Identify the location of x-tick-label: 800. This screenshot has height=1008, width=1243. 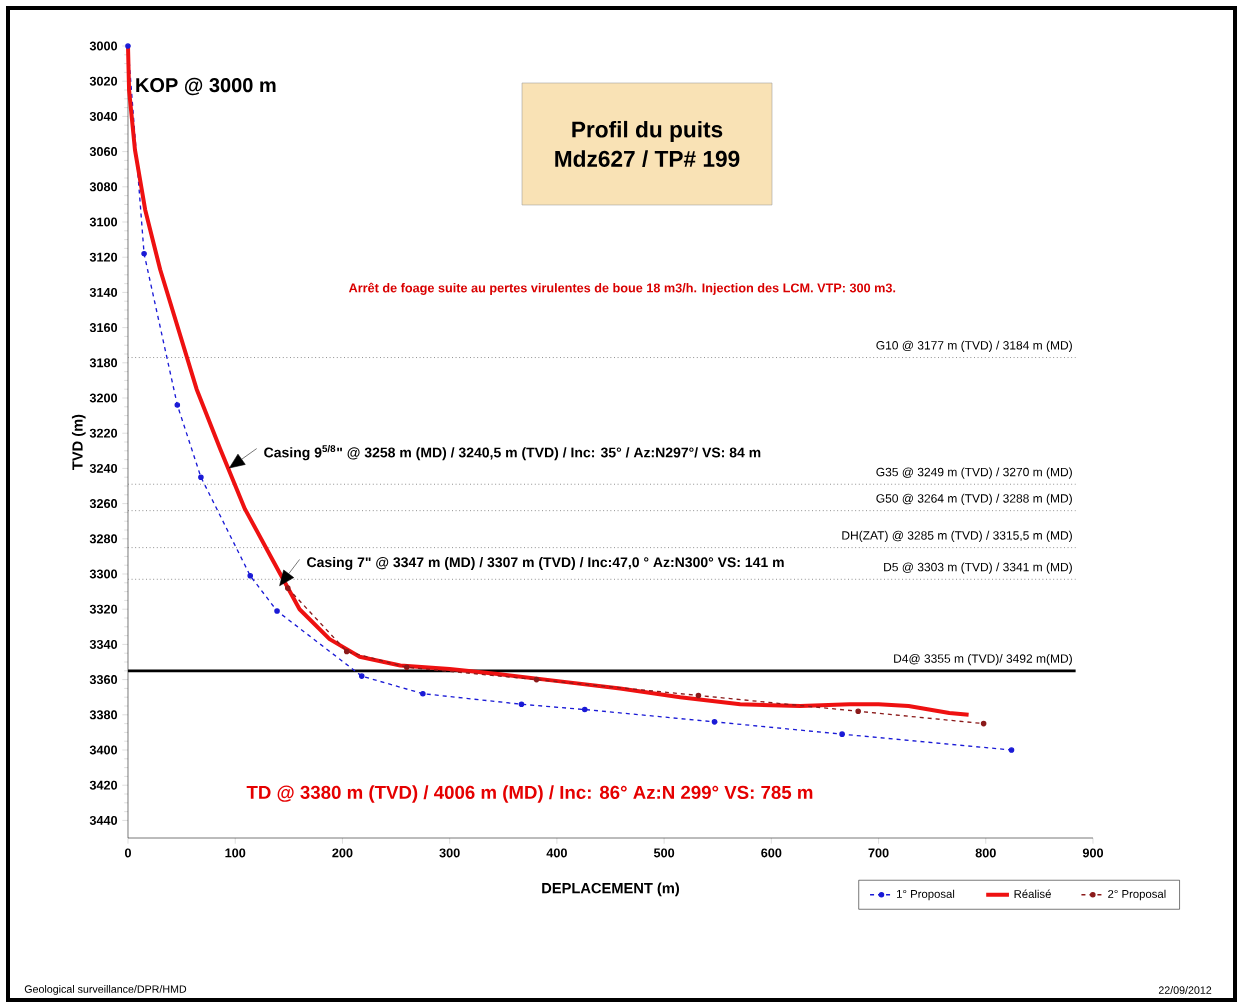
(985, 853).